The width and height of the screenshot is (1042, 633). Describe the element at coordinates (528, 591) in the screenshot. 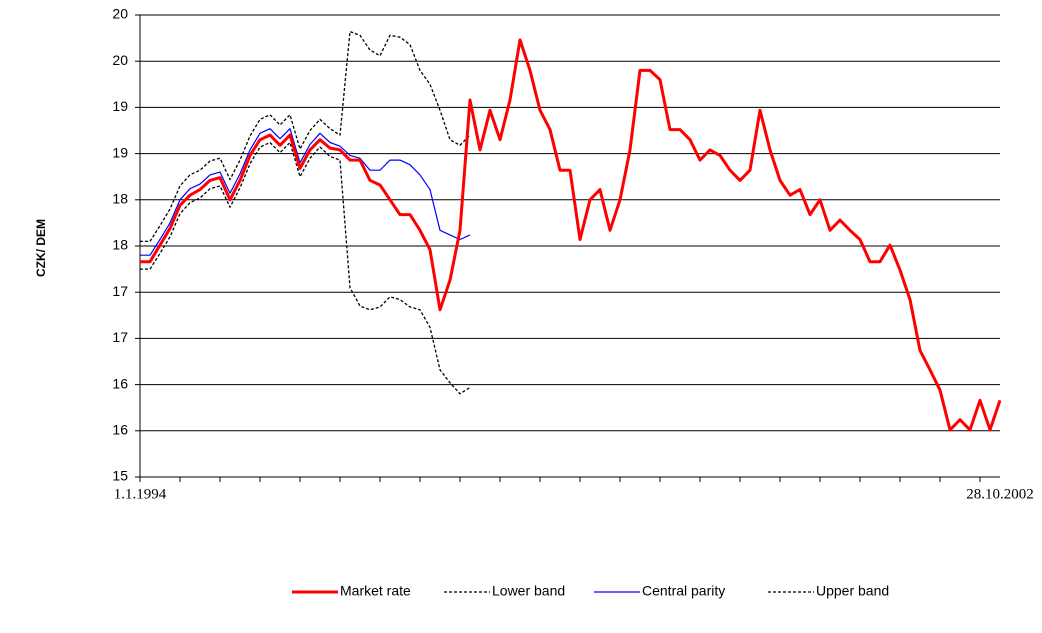

I see `legend-label: Lower band` at that location.